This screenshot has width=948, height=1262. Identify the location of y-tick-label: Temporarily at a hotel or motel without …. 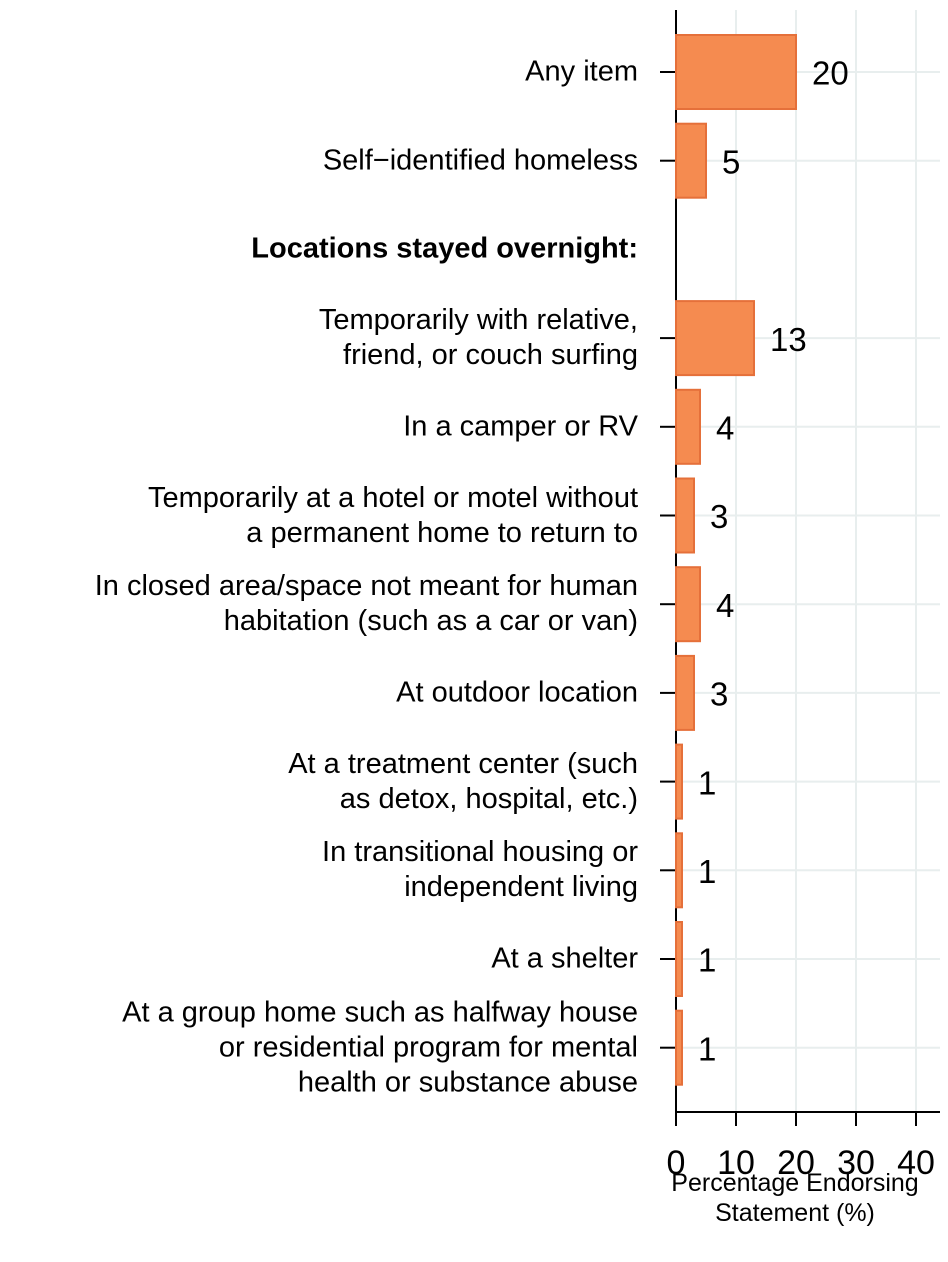
(393, 515).